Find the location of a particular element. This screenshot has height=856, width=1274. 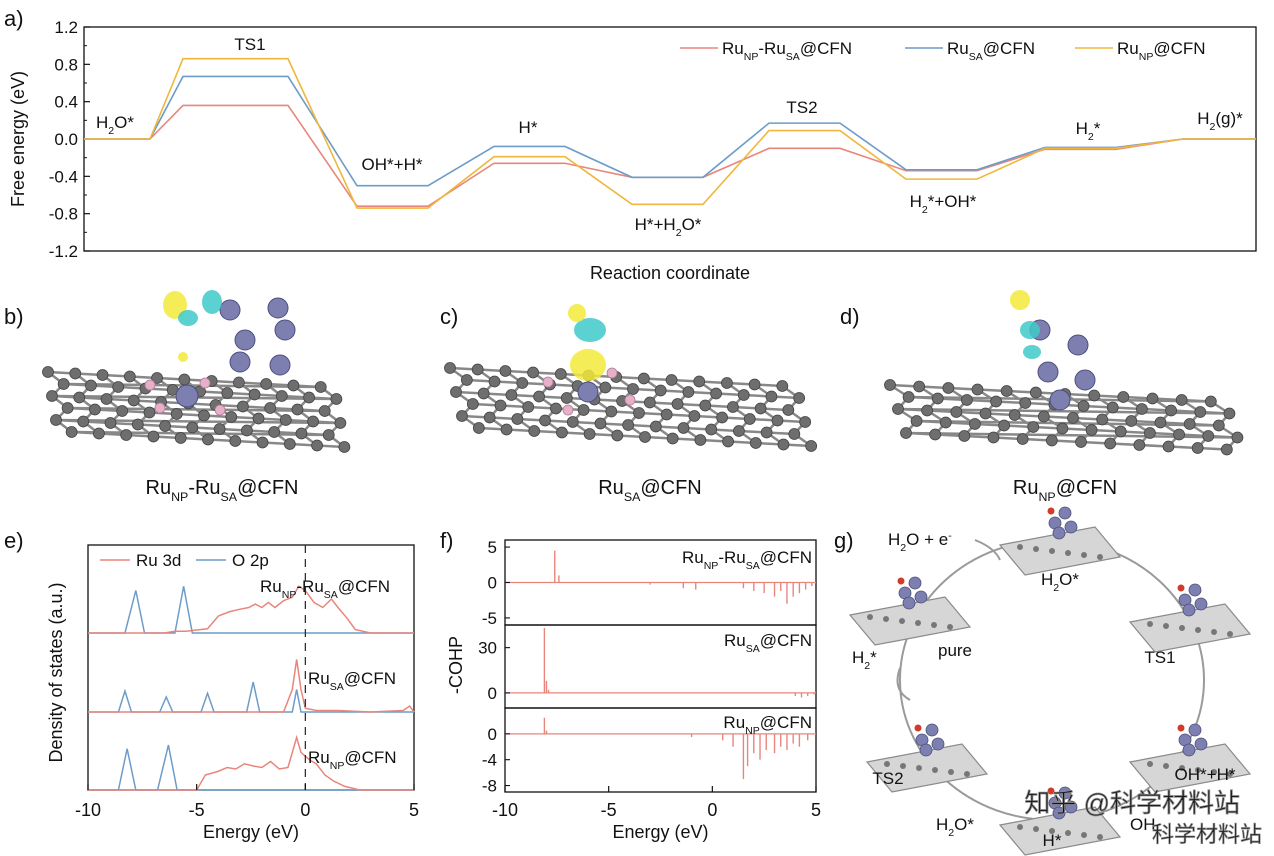

panel-label-c: c) is located at coordinates (449, 316).